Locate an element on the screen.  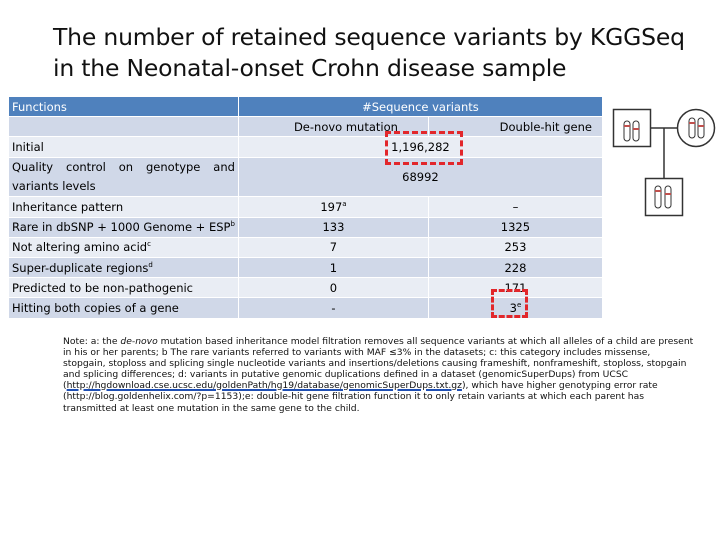
doublehit-count: – is located at coordinates (515, 207).